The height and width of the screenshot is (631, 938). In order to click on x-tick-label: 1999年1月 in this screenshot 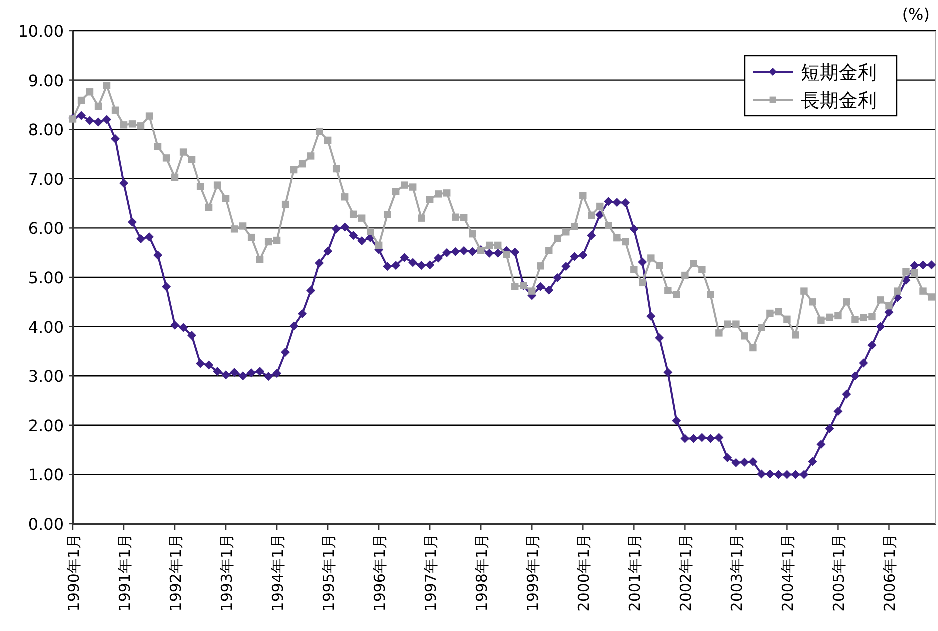, I will do `click(533, 573)`.